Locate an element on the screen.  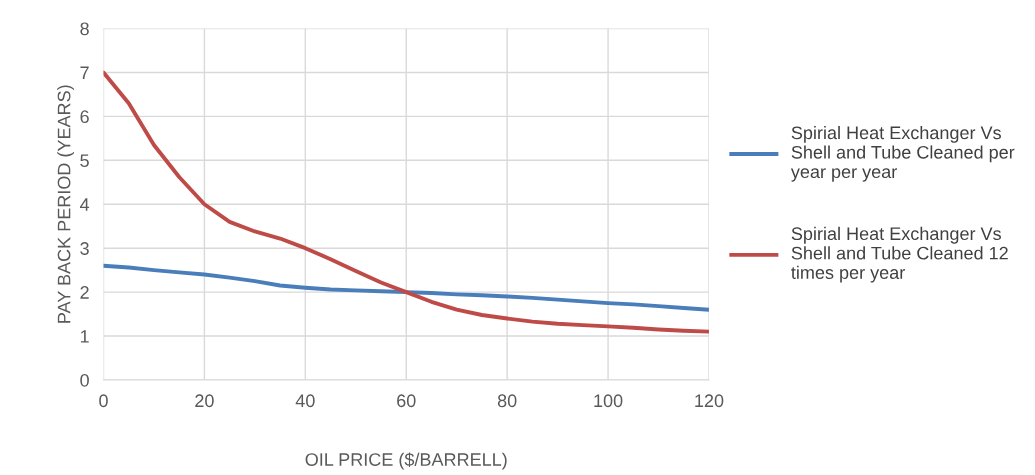
x-axis-title: OIL PRICE ($/BARRELL) is located at coordinates (406, 461).